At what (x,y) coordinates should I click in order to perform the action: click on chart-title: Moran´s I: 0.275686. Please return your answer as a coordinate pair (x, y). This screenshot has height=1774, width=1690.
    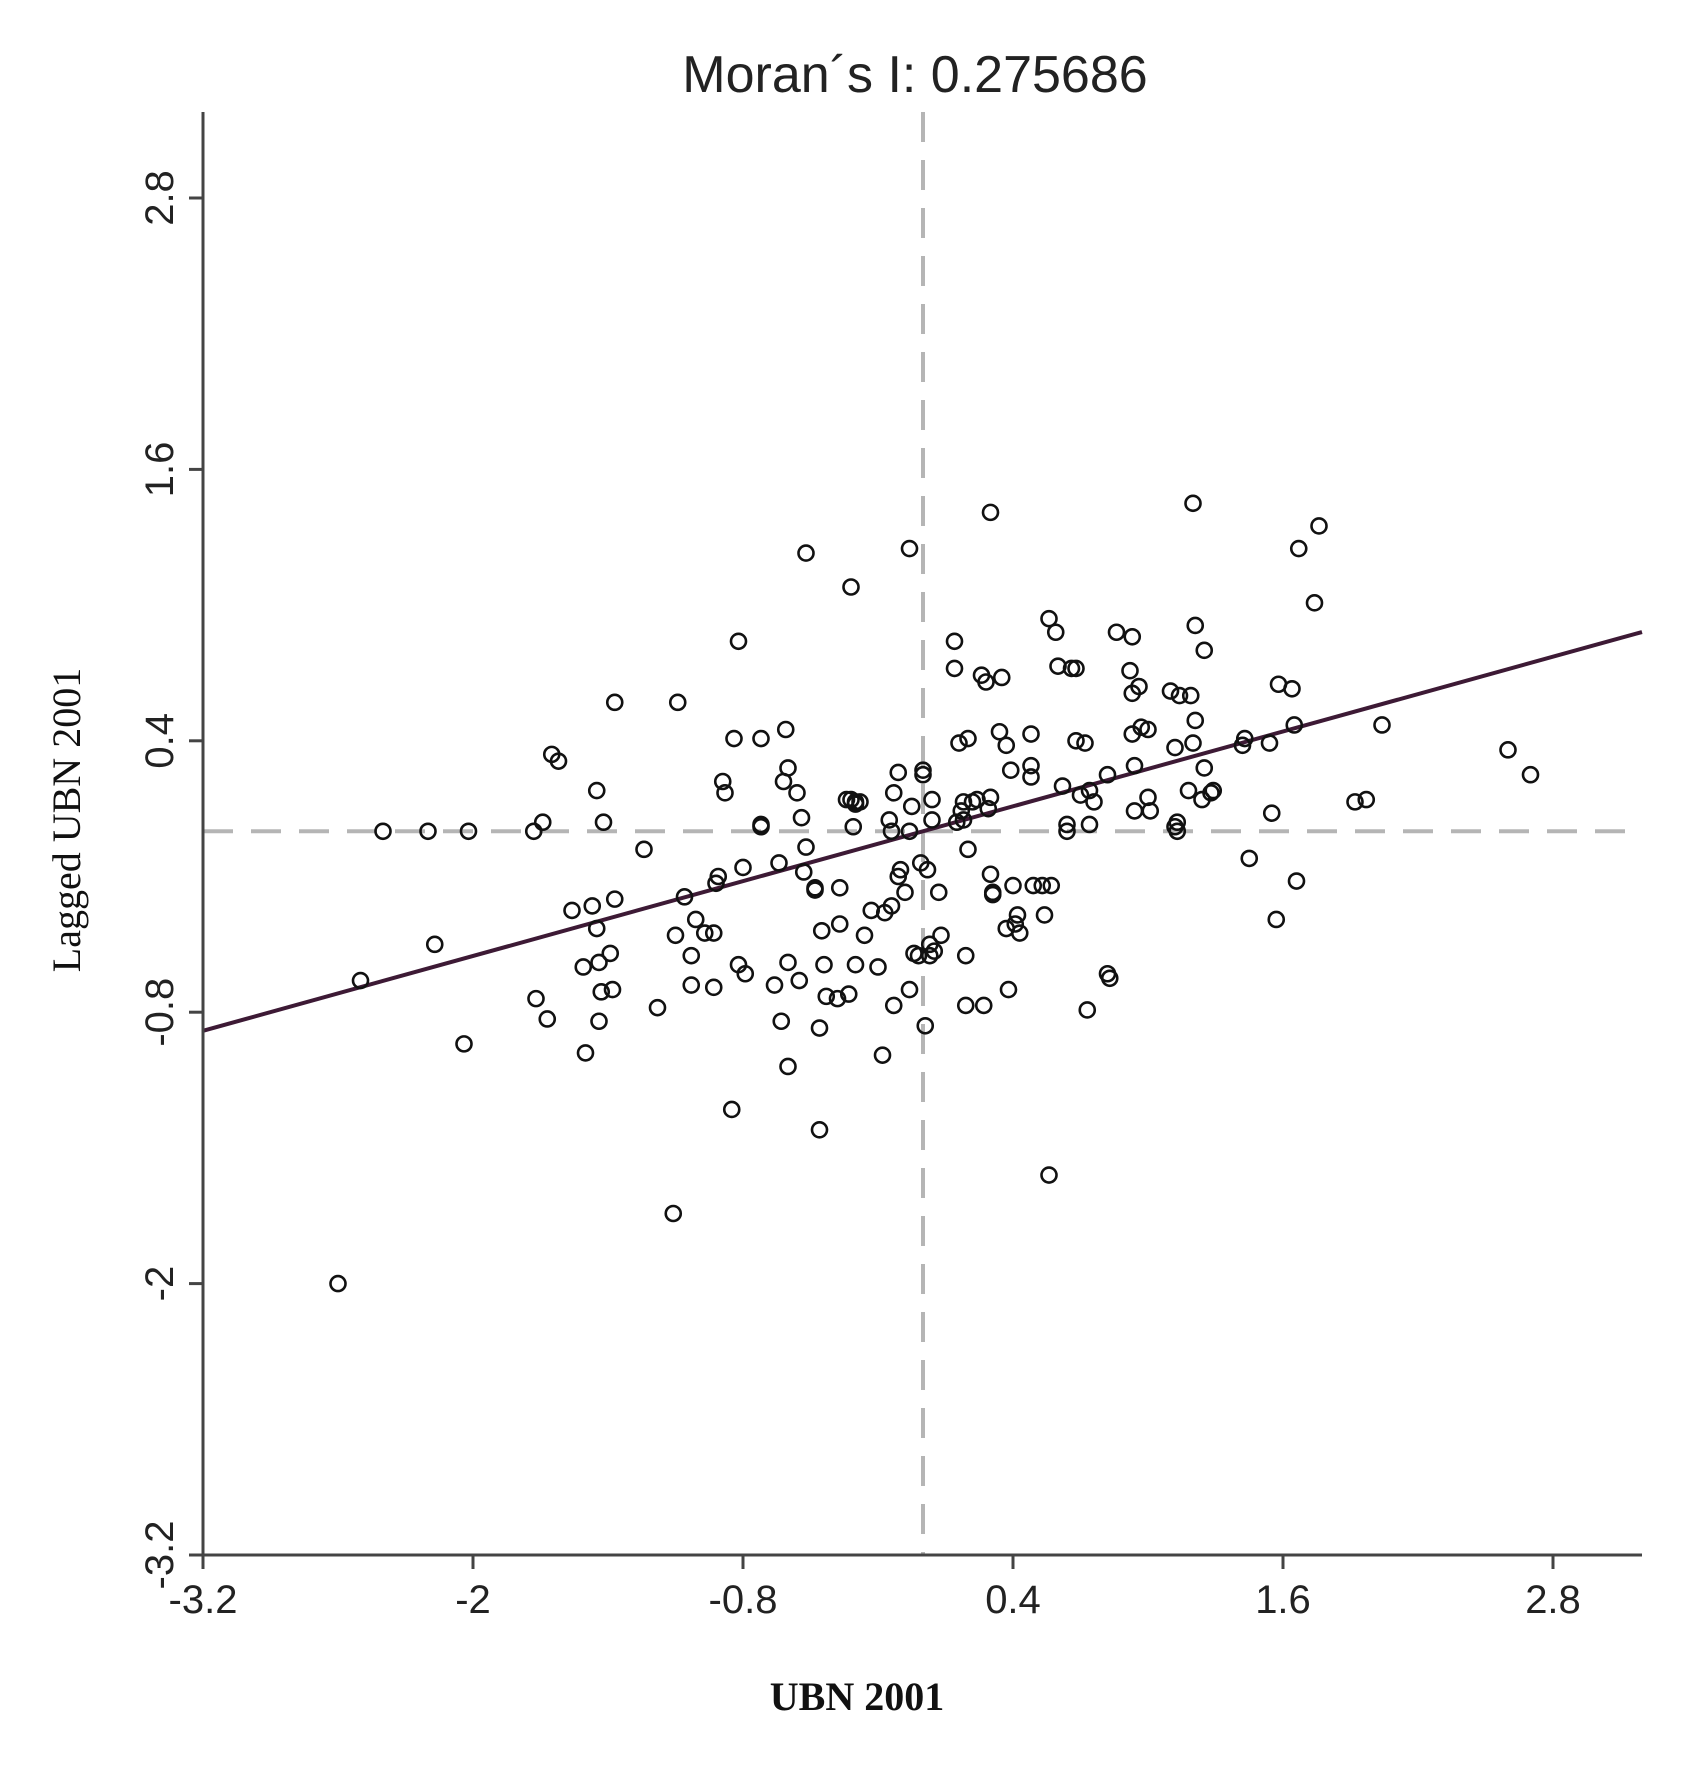
    Looking at the image, I should click on (914, 75).